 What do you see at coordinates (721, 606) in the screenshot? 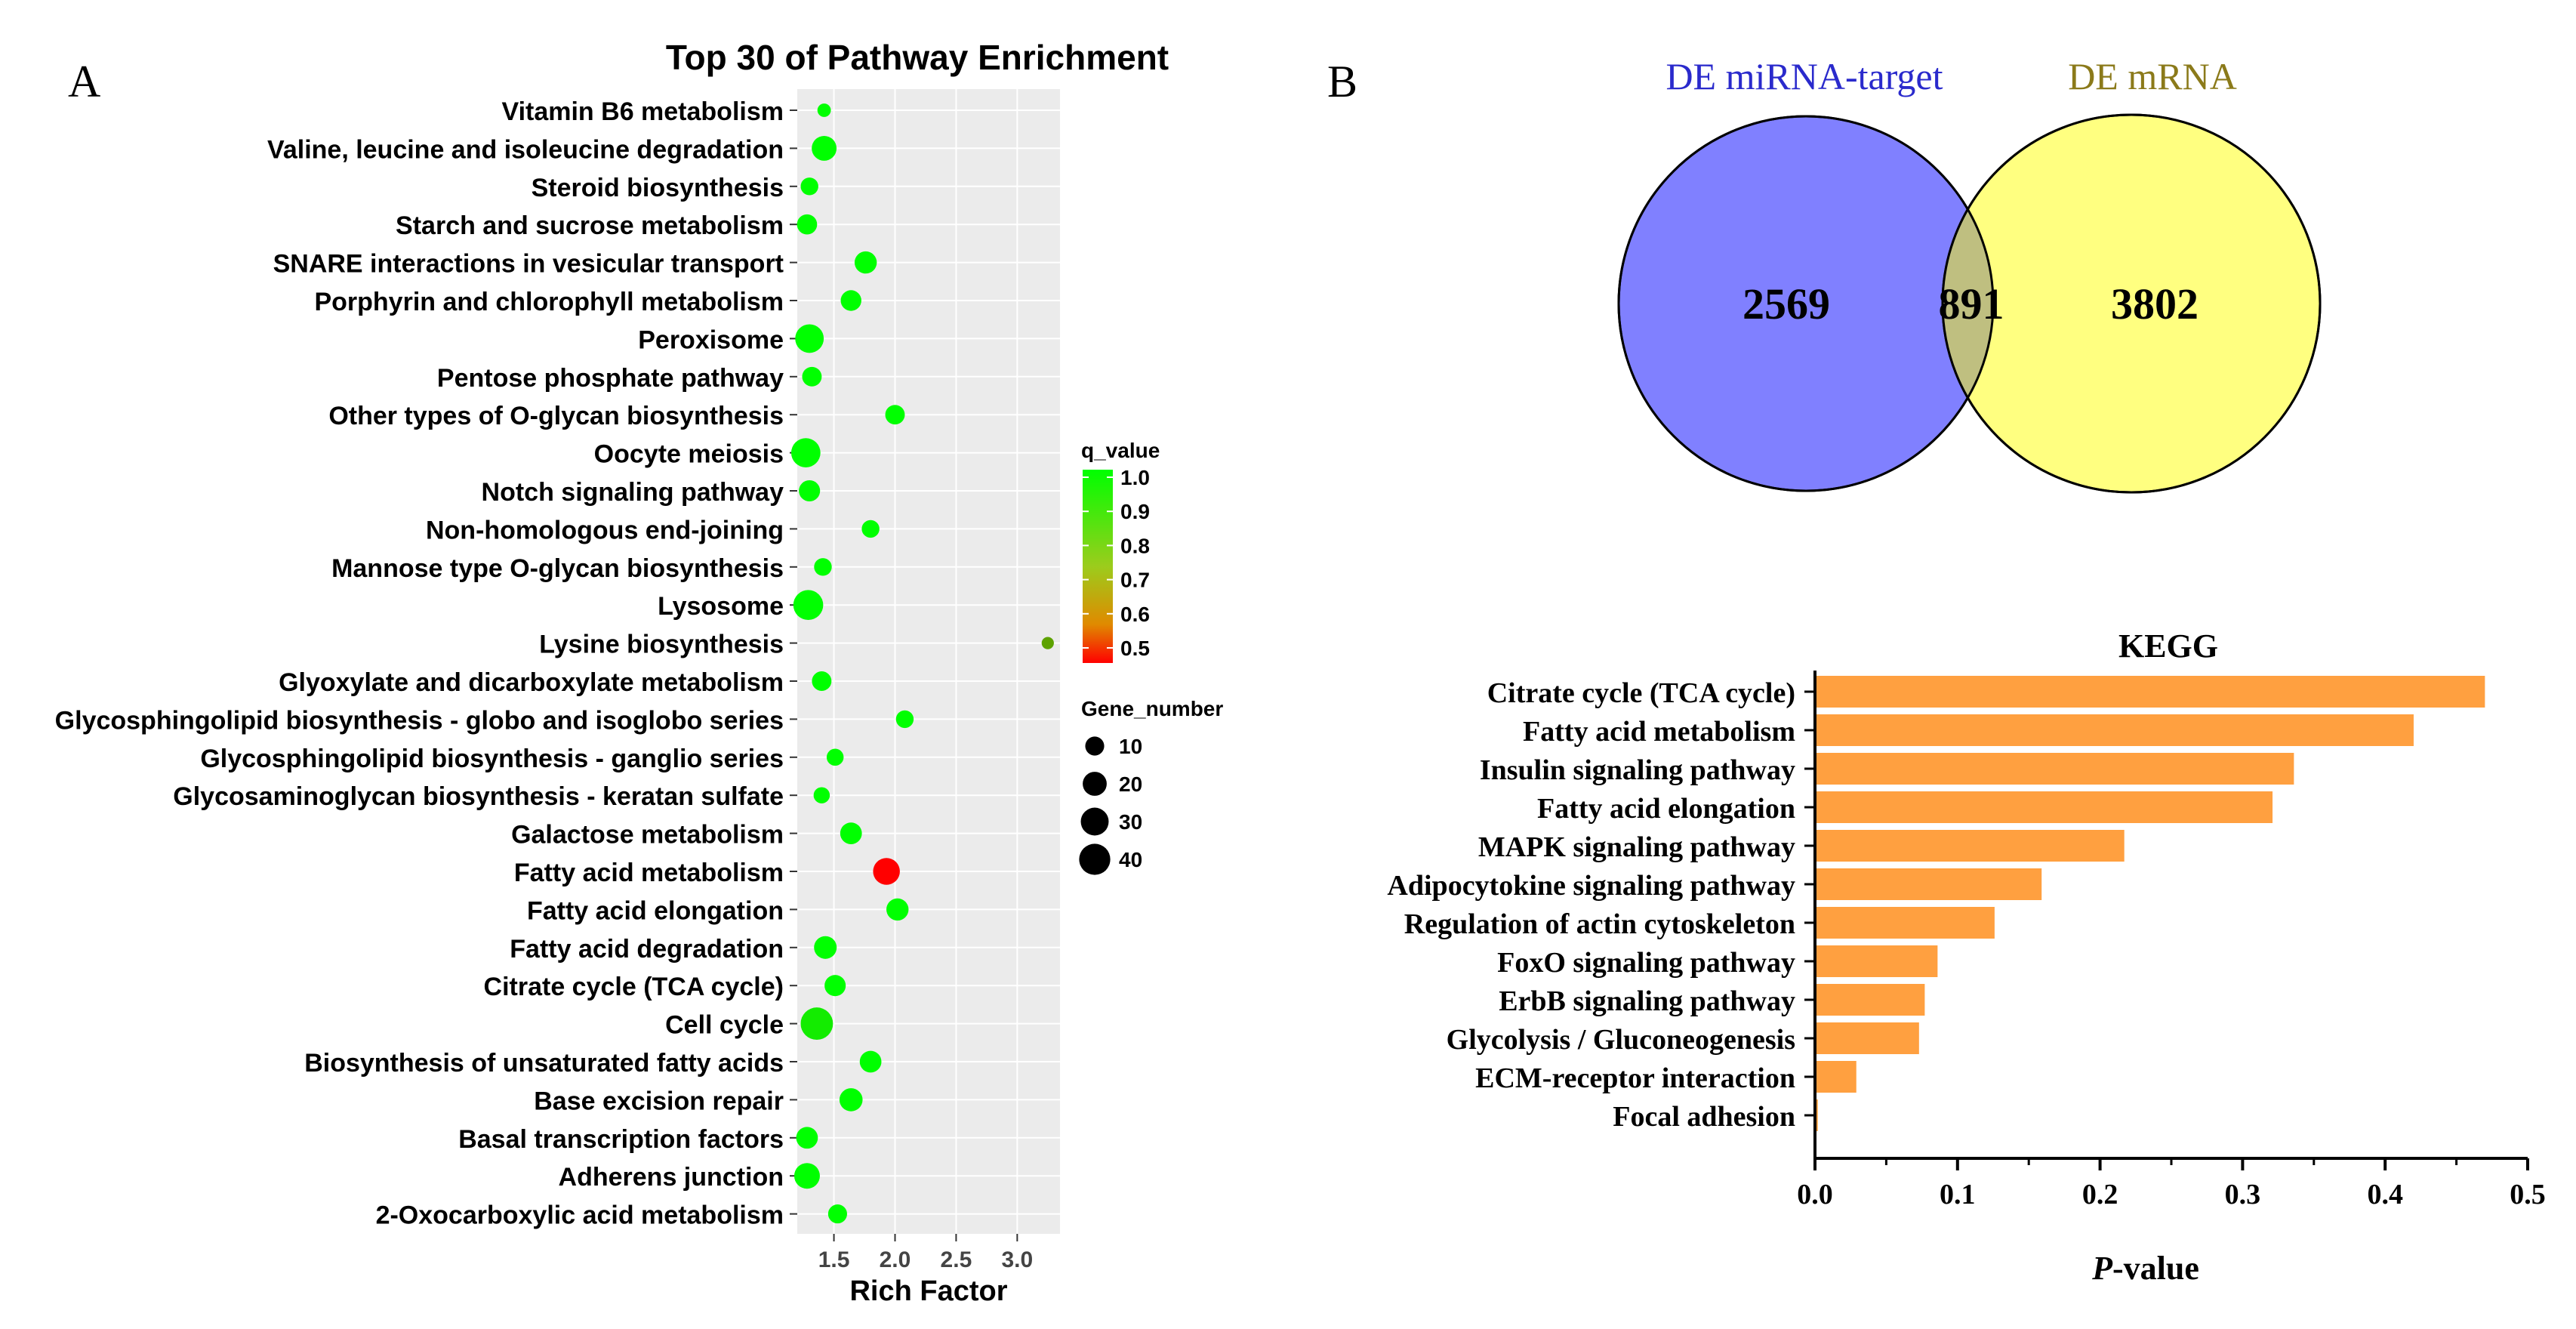
I see `pathway-label-lysosome: Lysosome` at bounding box center [721, 606].